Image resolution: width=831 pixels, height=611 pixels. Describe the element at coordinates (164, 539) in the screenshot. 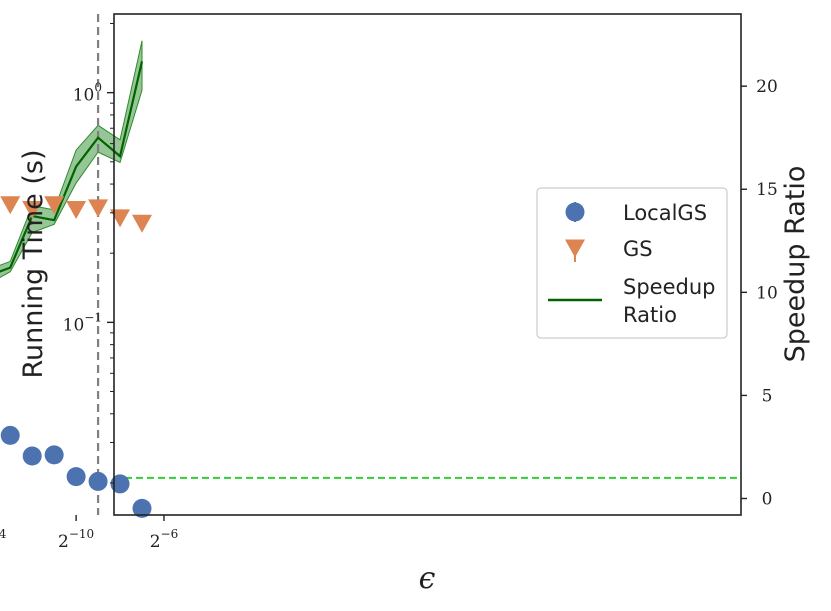

I see `x-tick-label: 2−6` at that location.